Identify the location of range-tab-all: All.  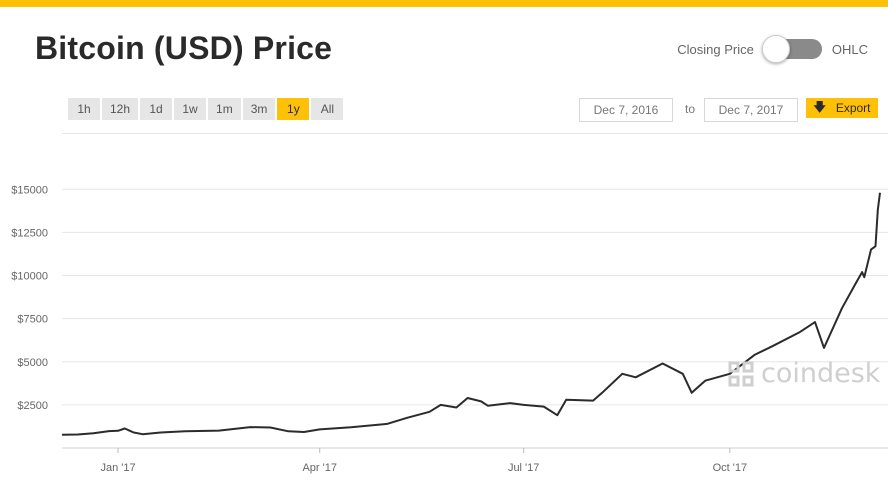
(327, 109).